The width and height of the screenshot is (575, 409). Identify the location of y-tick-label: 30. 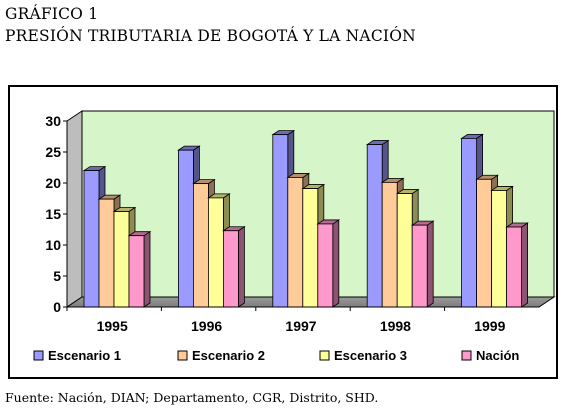
(53, 121).